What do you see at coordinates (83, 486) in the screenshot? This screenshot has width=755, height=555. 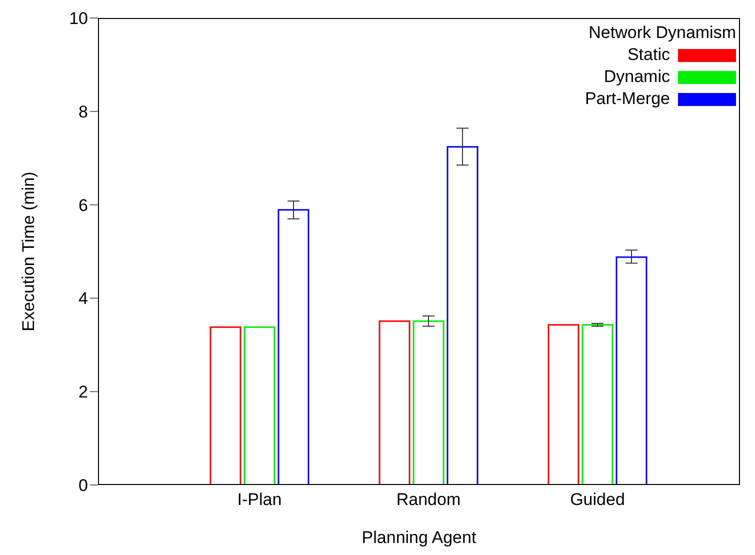 I see `y-tick-label: 0` at bounding box center [83, 486].